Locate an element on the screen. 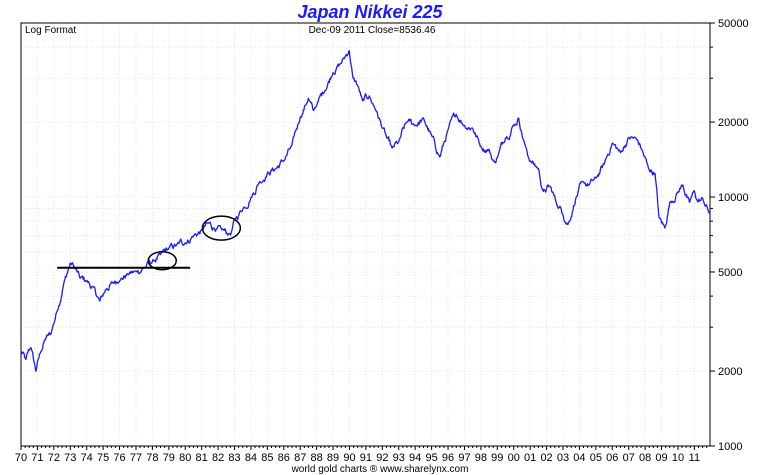 This screenshot has height=475, width=760. x-tick-label-10: 10 is located at coordinates (678, 458).